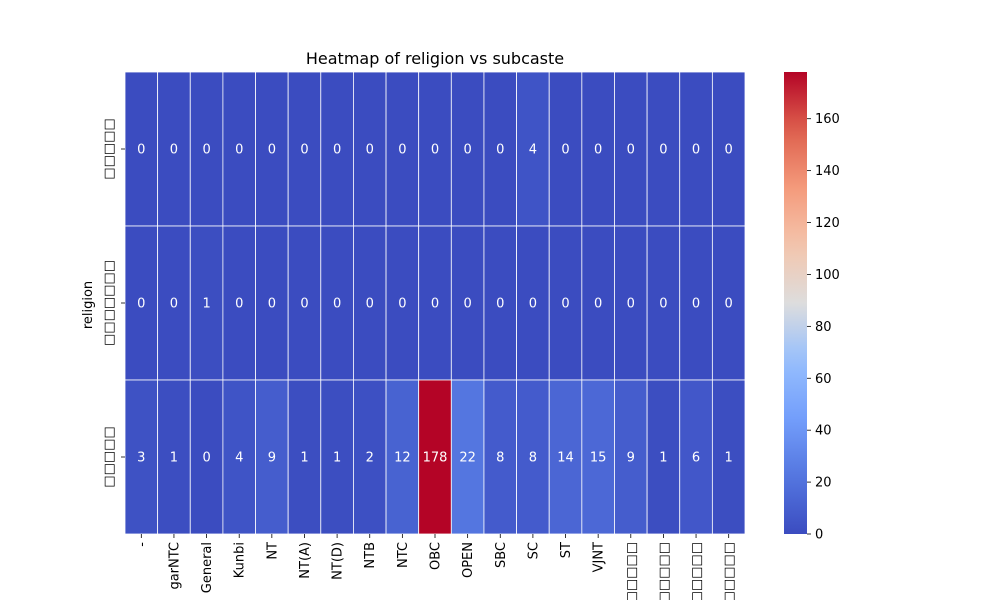 This screenshot has width=1000, height=600. I want to click on x-tick-label: General, so click(207, 567).